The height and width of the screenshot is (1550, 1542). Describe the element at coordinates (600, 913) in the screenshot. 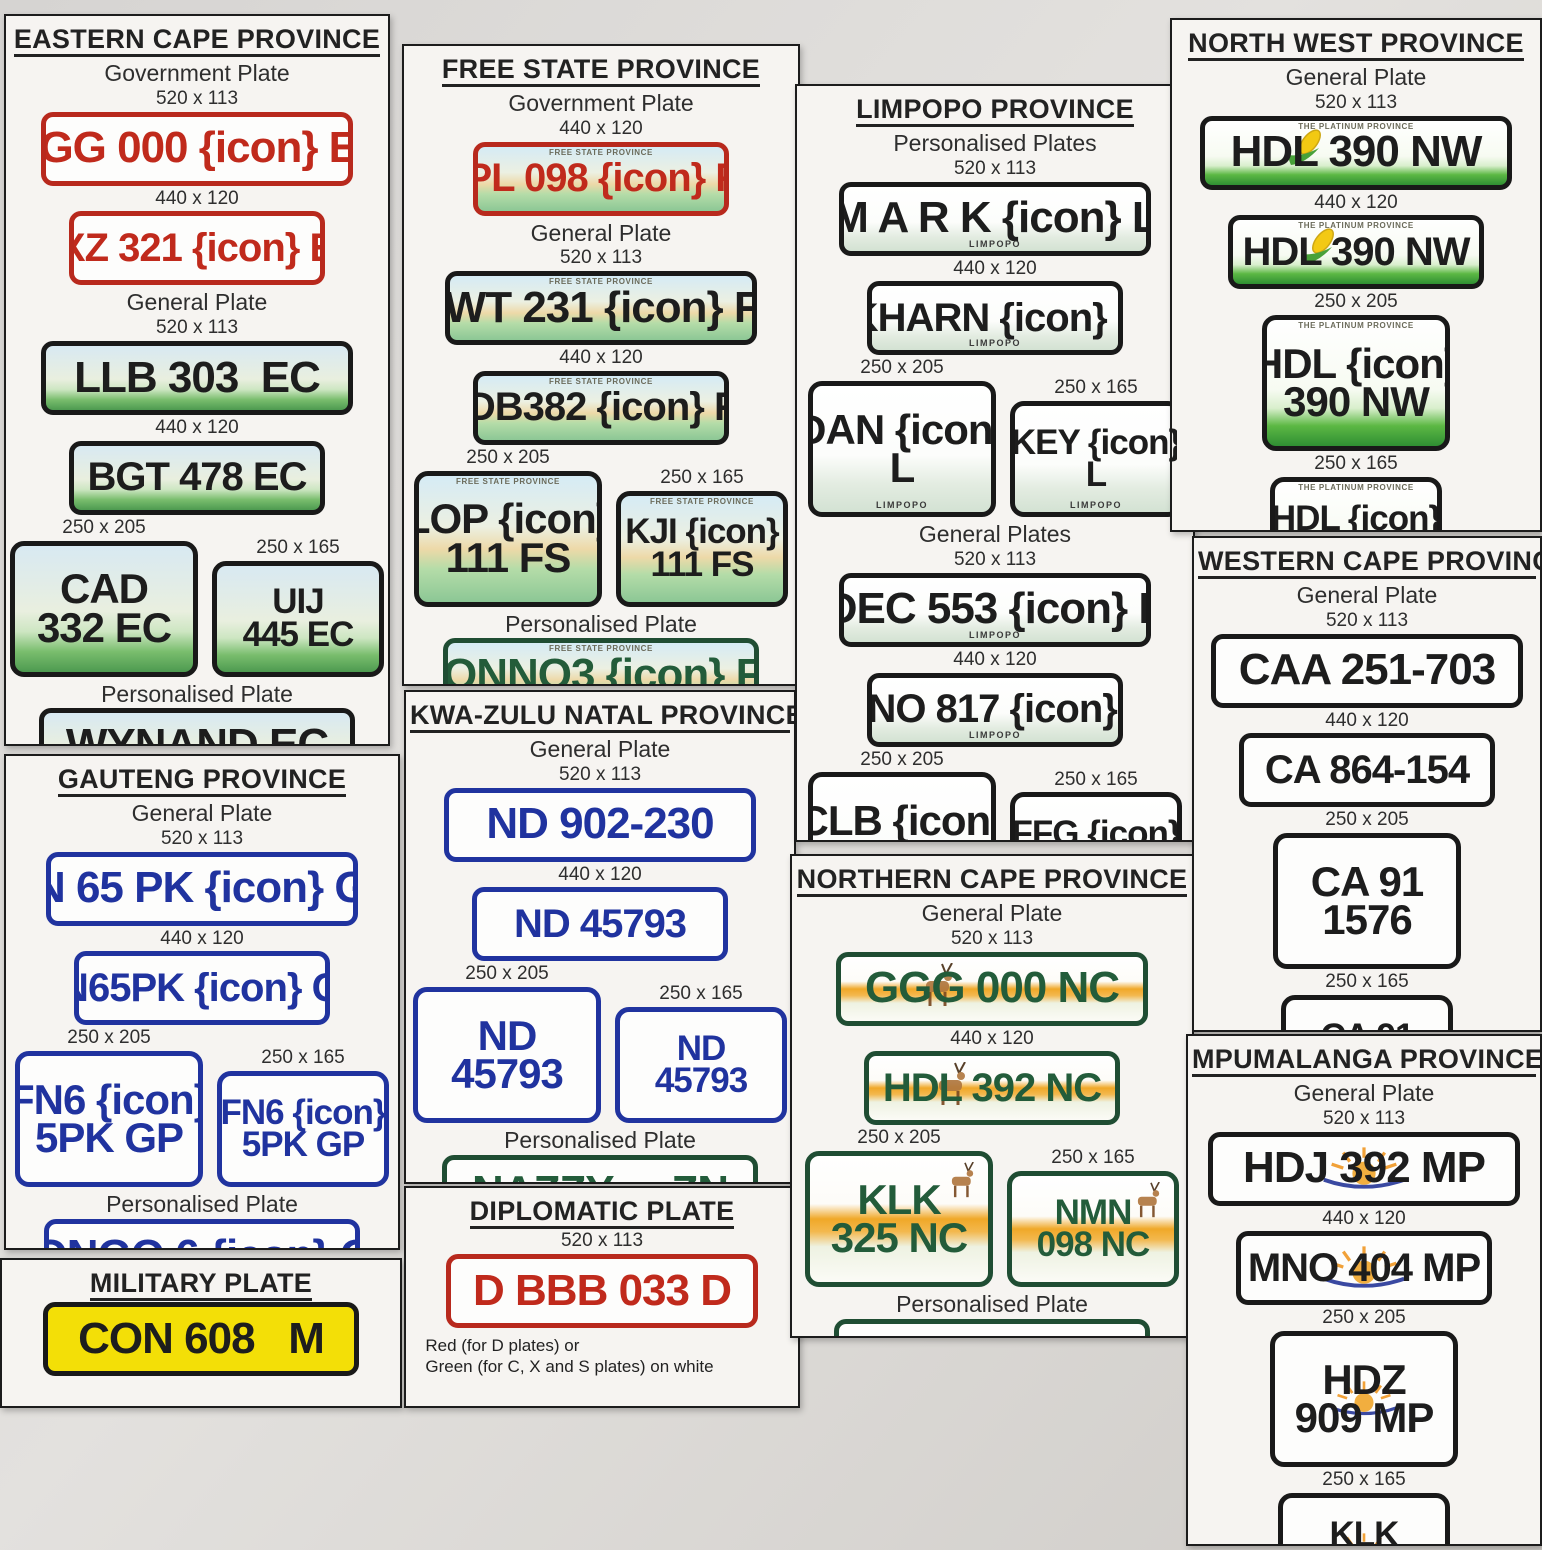

I see `plate-figure: 440 x 120 ND 45793` at that location.